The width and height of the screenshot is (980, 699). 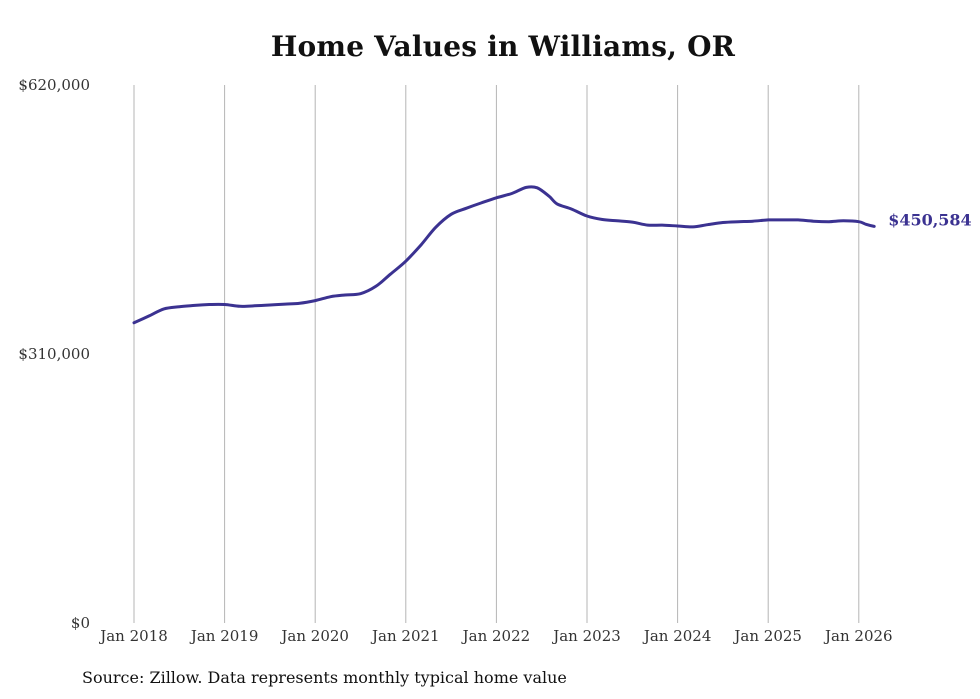 I want to click on x-tick-label: Jan 2022, so click(x=496, y=636).